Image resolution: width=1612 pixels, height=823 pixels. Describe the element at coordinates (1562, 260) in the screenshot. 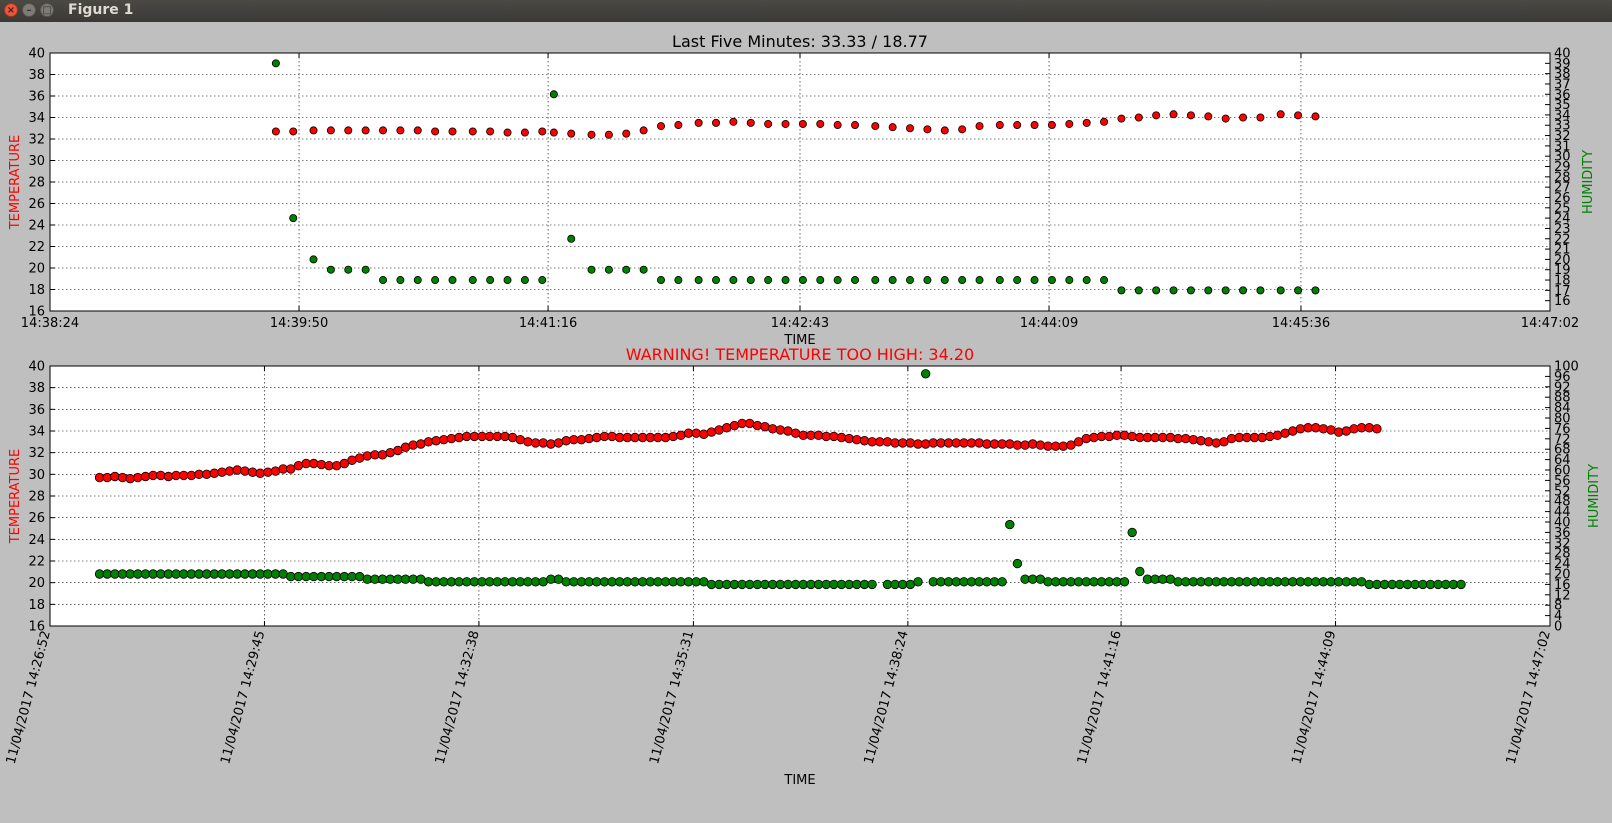

I see `chart1-ytick-right-label: 20` at that location.